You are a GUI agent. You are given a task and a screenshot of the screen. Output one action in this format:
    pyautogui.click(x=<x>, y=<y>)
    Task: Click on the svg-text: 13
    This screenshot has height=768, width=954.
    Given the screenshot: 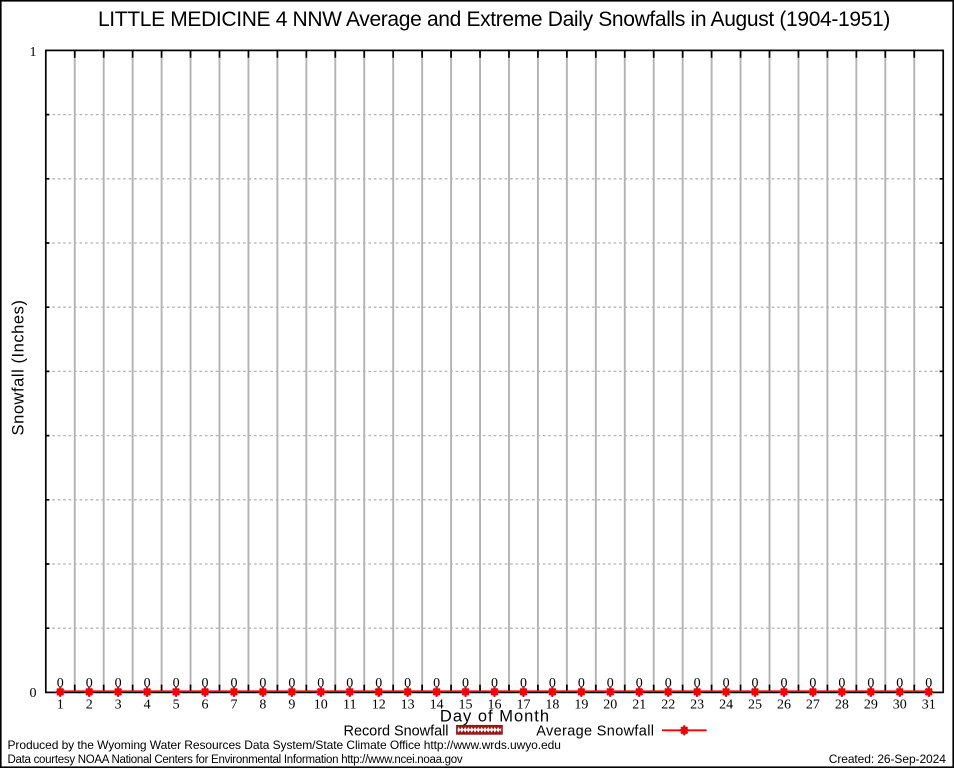 What is the action you would take?
    pyautogui.click(x=408, y=705)
    